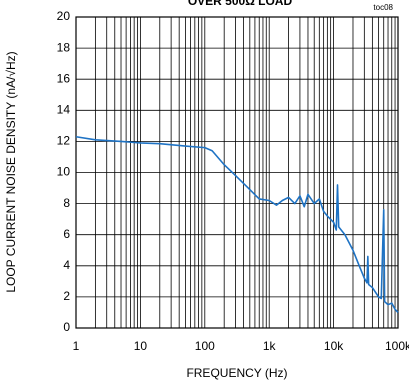  I want to click on x-axis-label: FREQUENCY (Hz), so click(236, 373).